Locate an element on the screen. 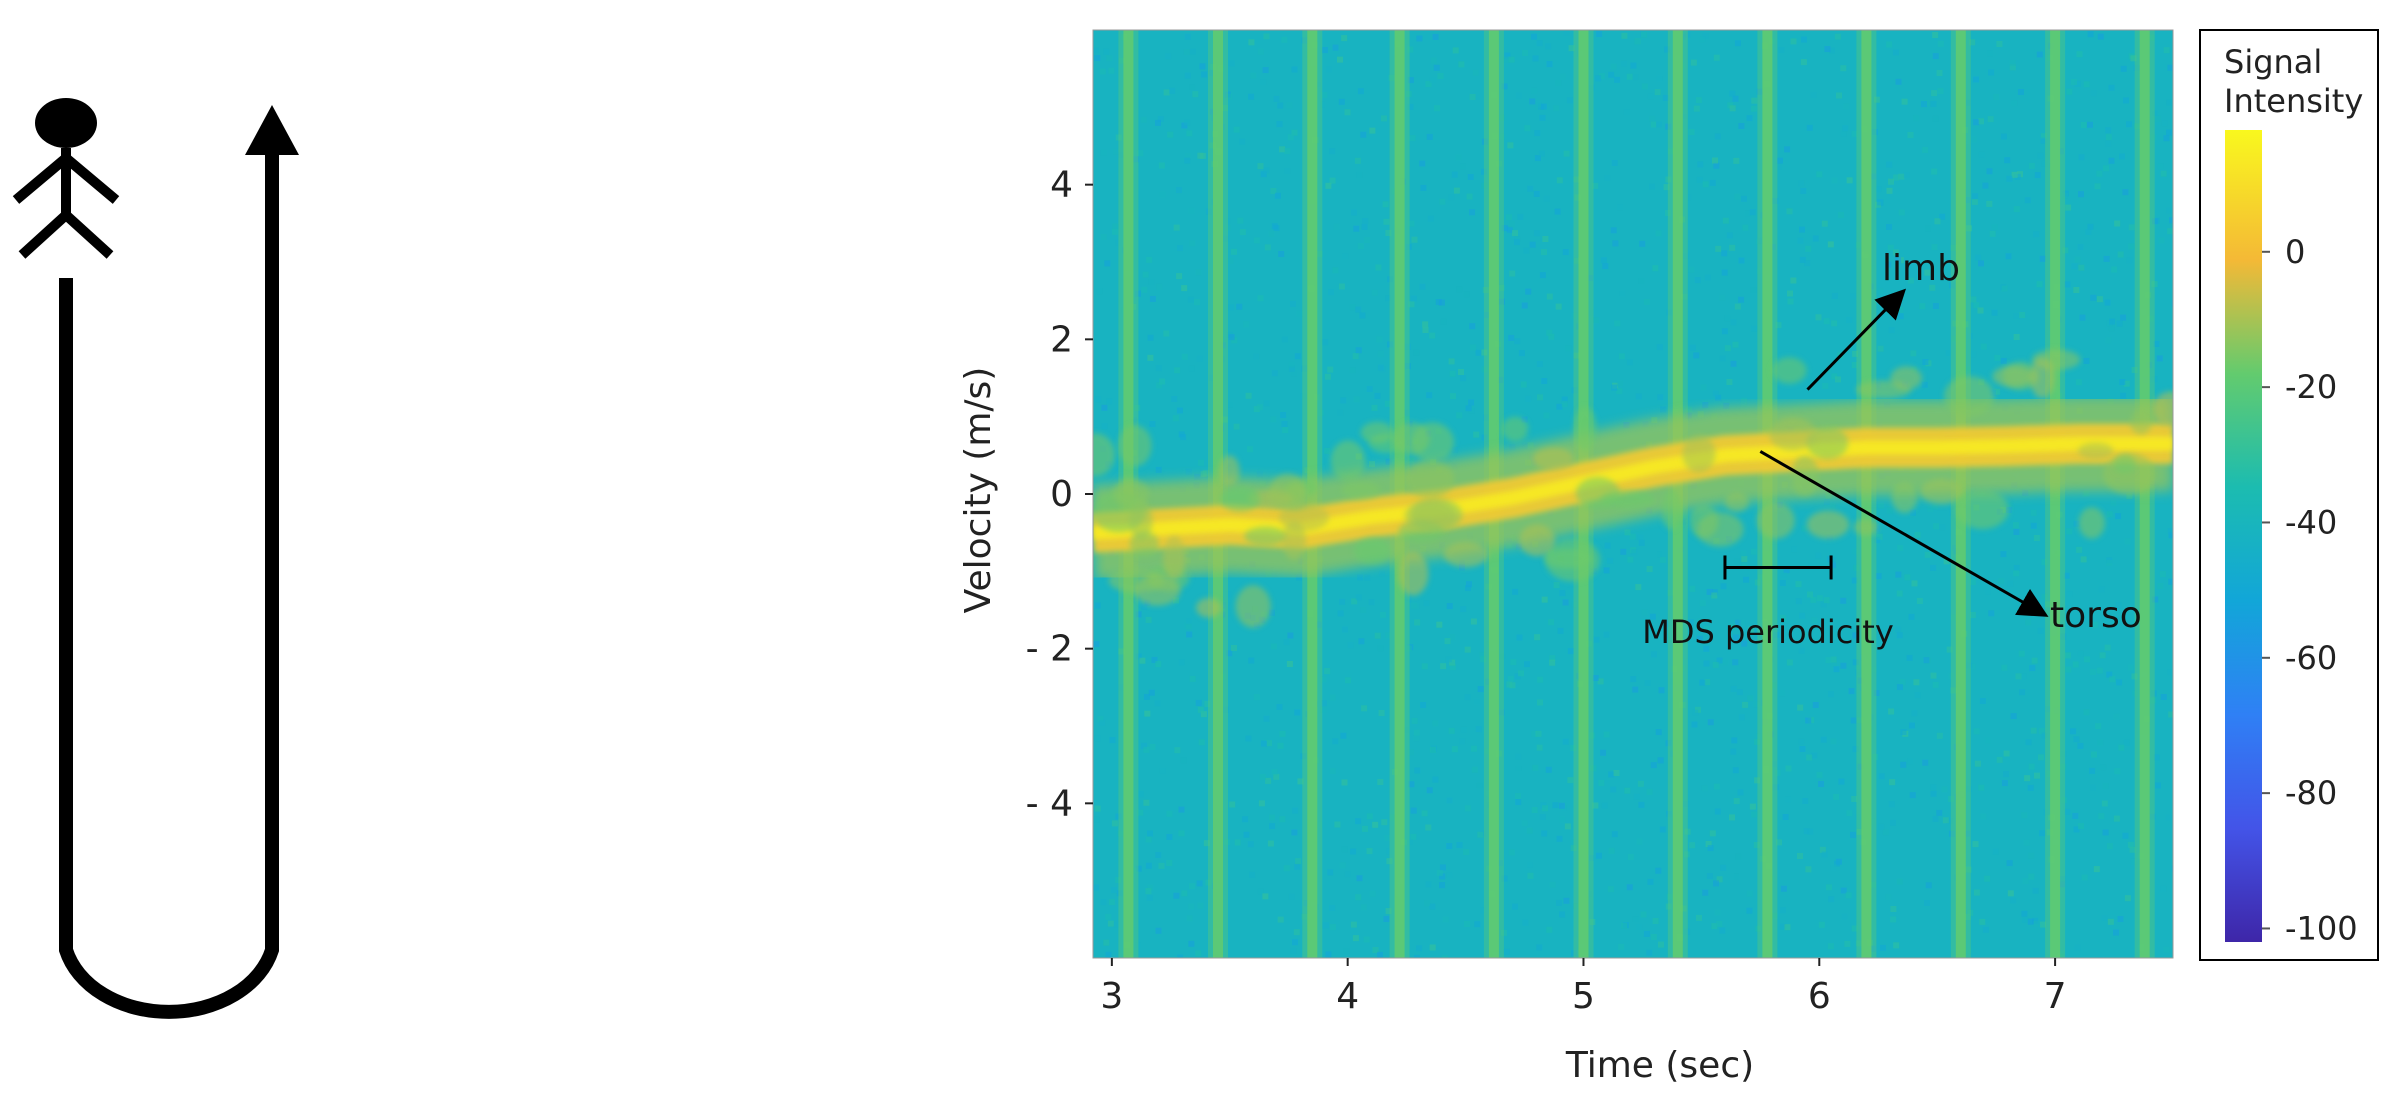  y-axis: 420- 2- 4 is located at coordinates (1059, 494).